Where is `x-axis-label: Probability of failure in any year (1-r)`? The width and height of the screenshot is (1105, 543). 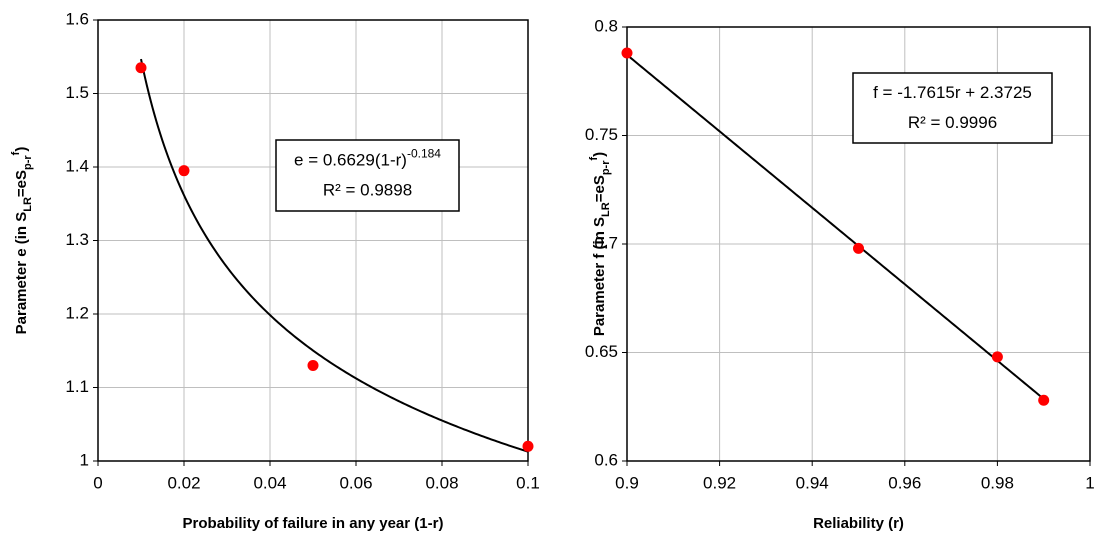
x-axis-label: Probability of failure in any year (1-r) is located at coordinates (313, 523).